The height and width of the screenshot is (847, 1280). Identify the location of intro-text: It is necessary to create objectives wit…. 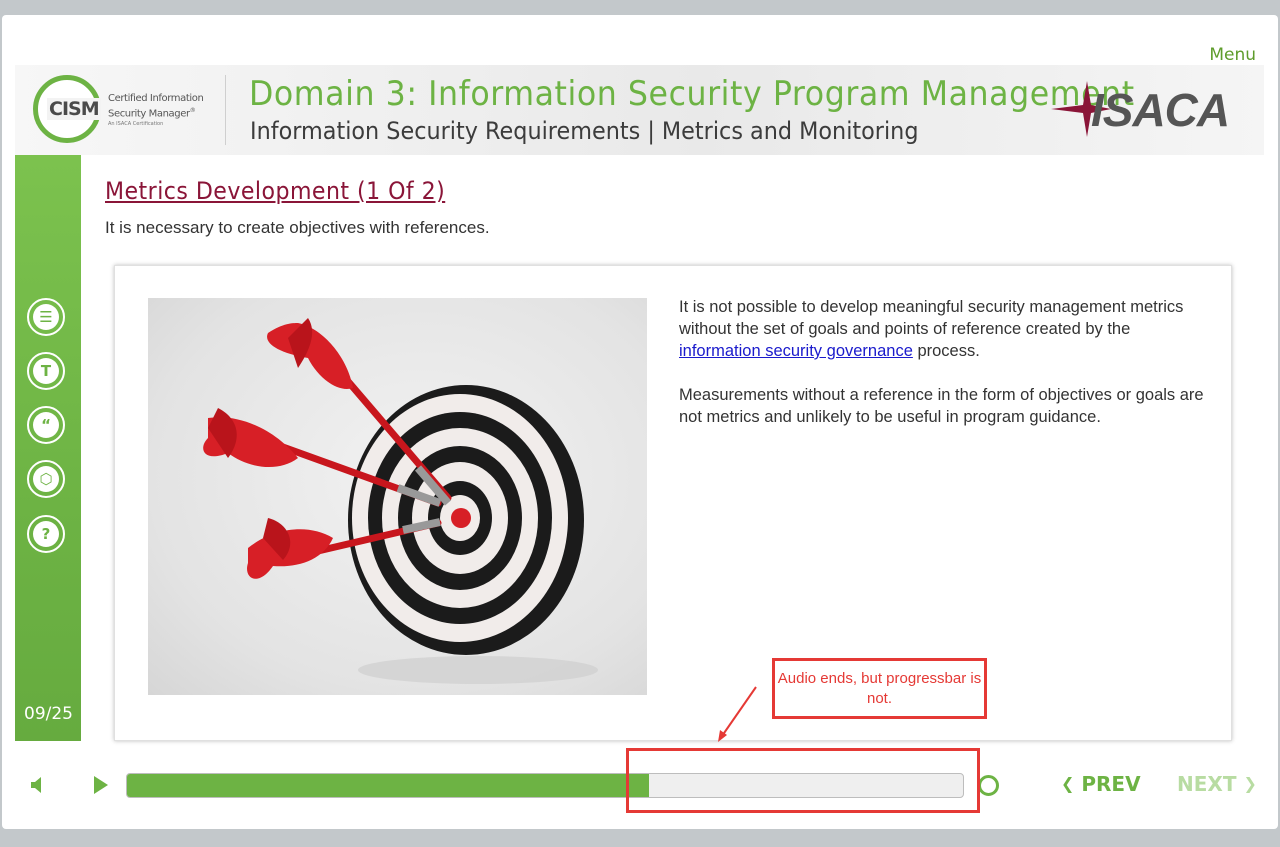
(297, 227).